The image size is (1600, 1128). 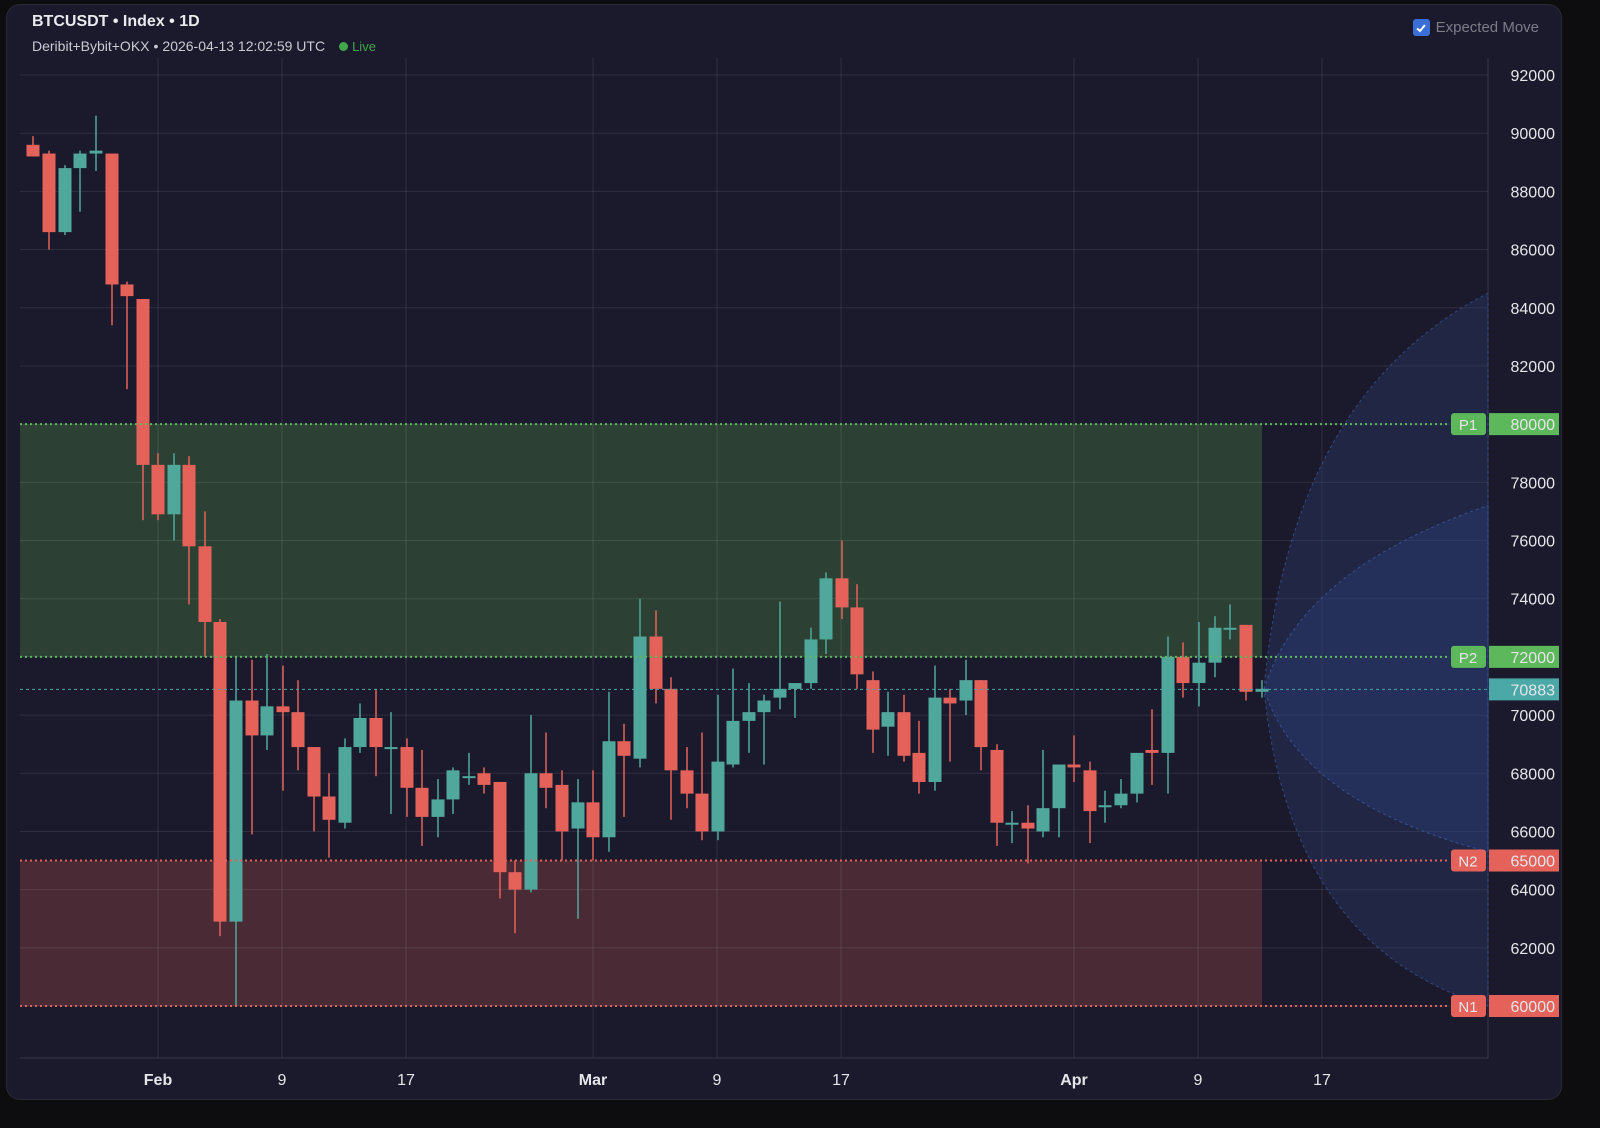 What do you see at coordinates (364, 46) in the screenshot?
I see `live-status: Live` at bounding box center [364, 46].